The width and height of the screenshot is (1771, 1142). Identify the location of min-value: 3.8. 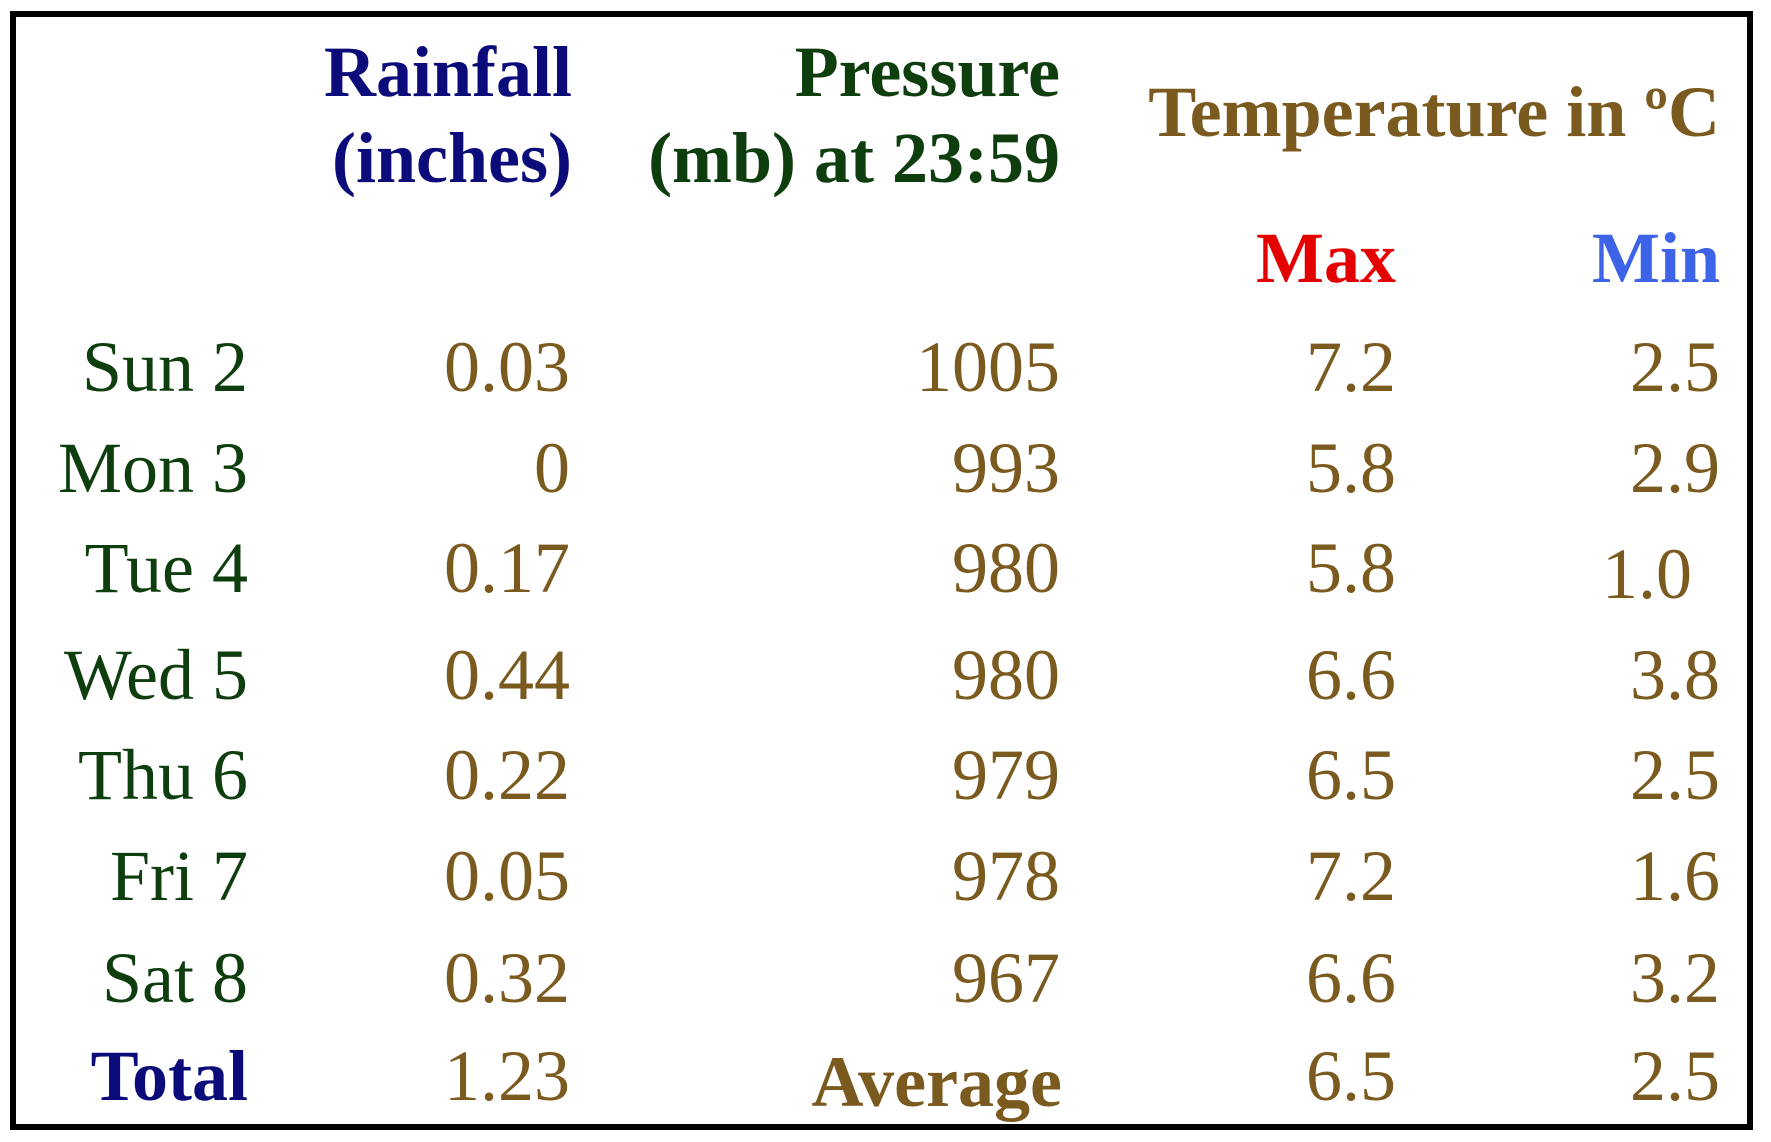
(1675, 675).